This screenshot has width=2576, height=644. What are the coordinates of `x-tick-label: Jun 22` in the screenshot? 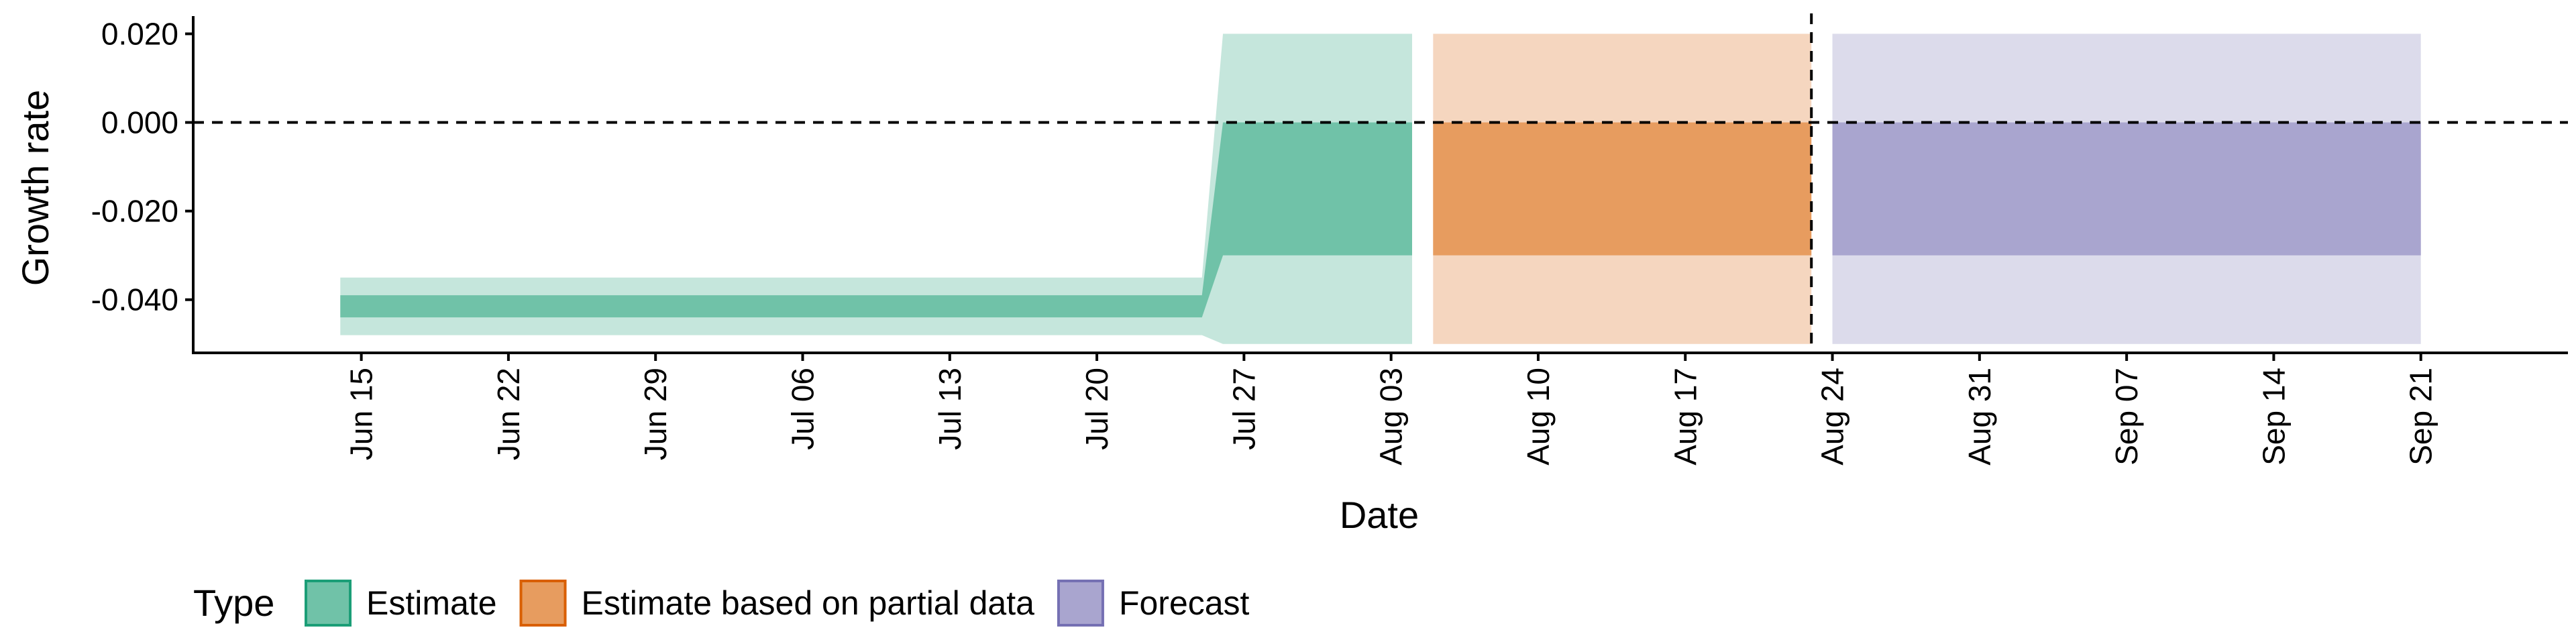 It's located at (508, 414).